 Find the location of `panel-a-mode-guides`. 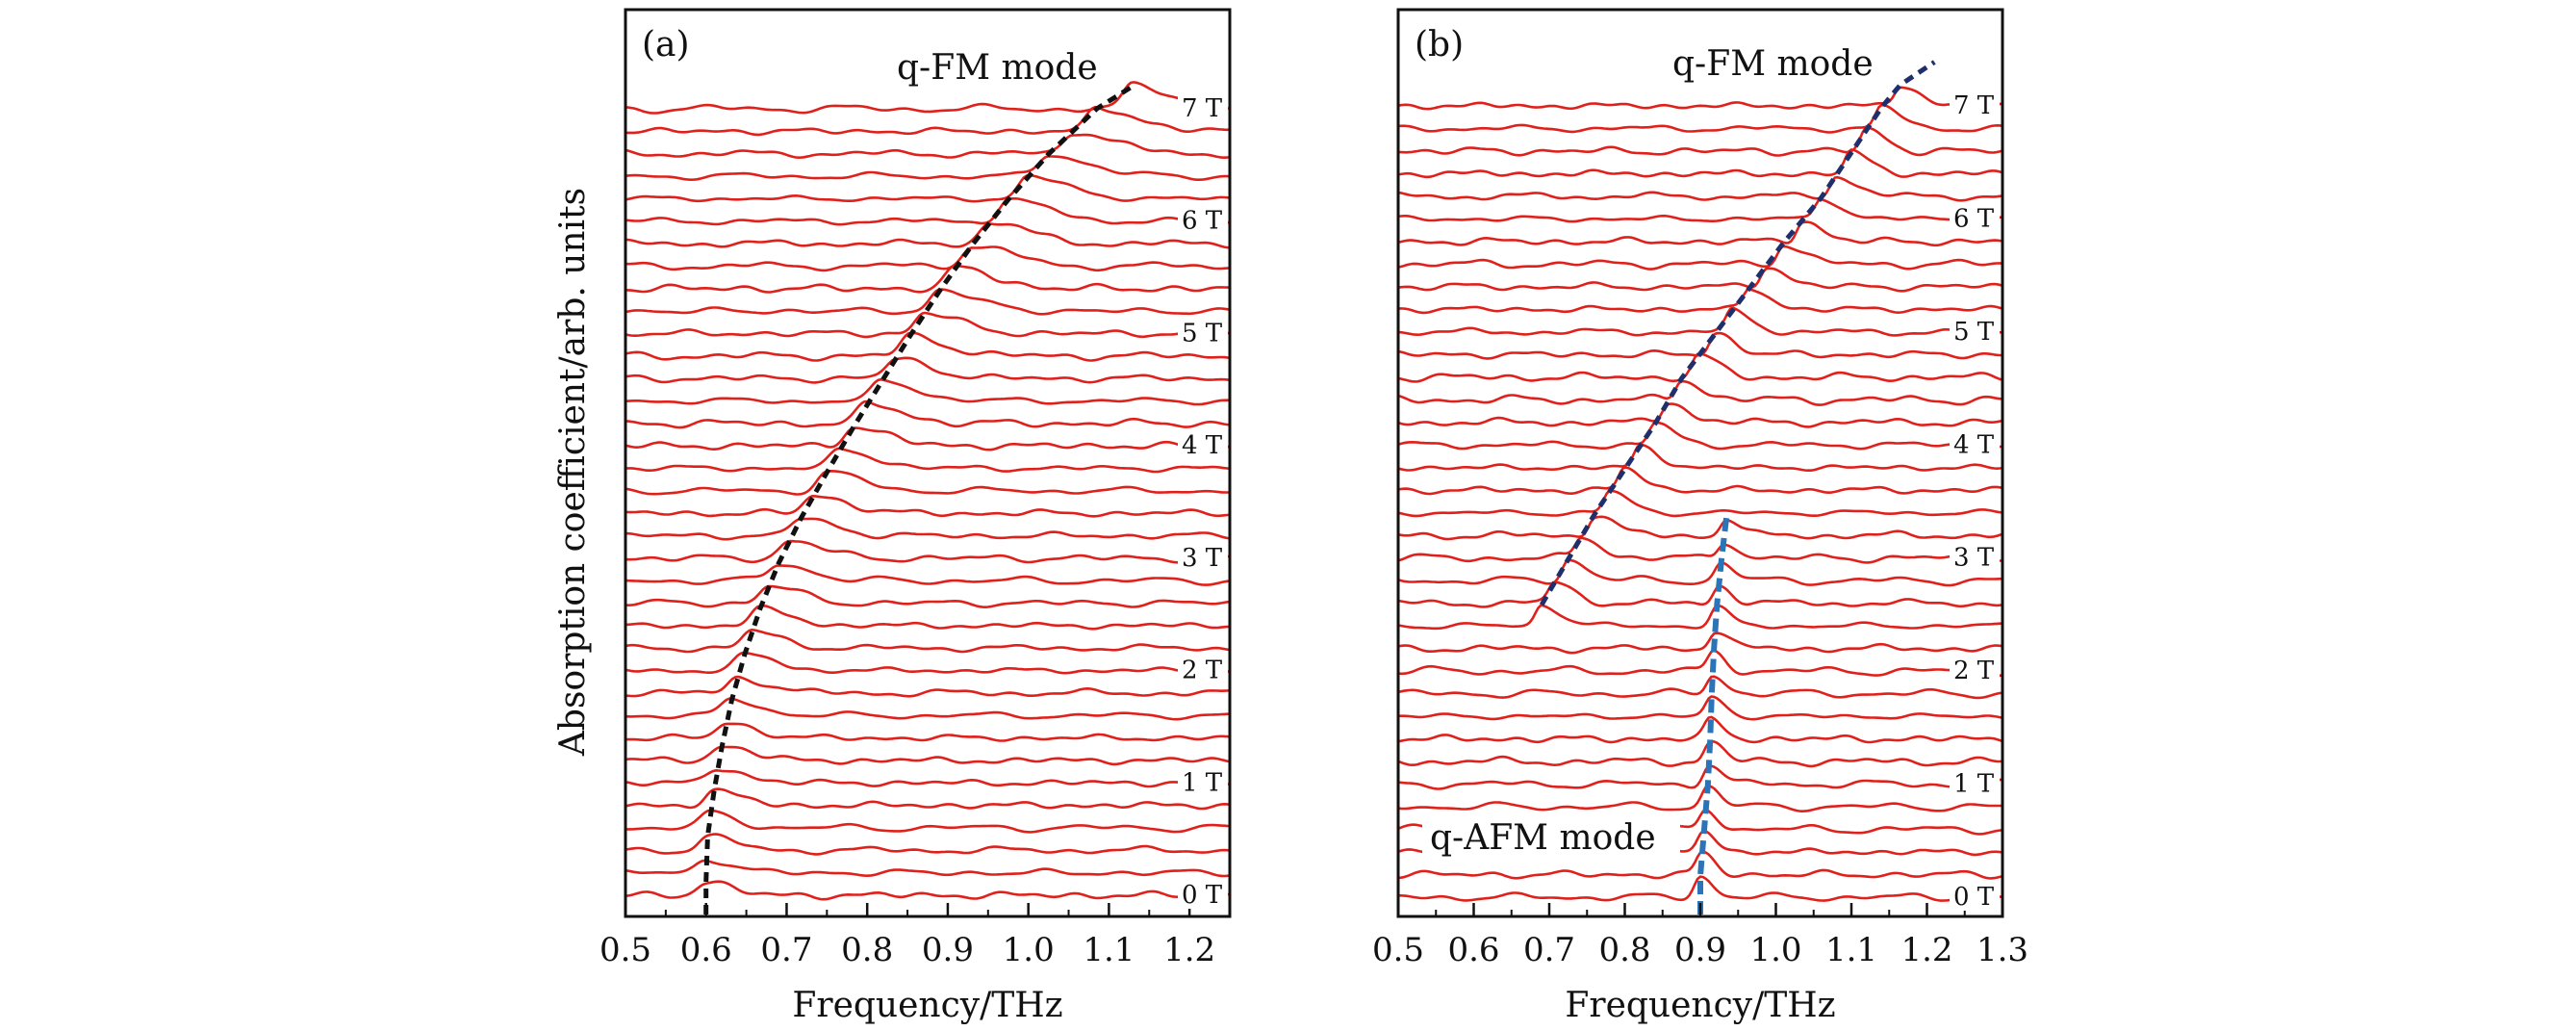

panel-a-mode-guides is located at coordinates (919, 500).